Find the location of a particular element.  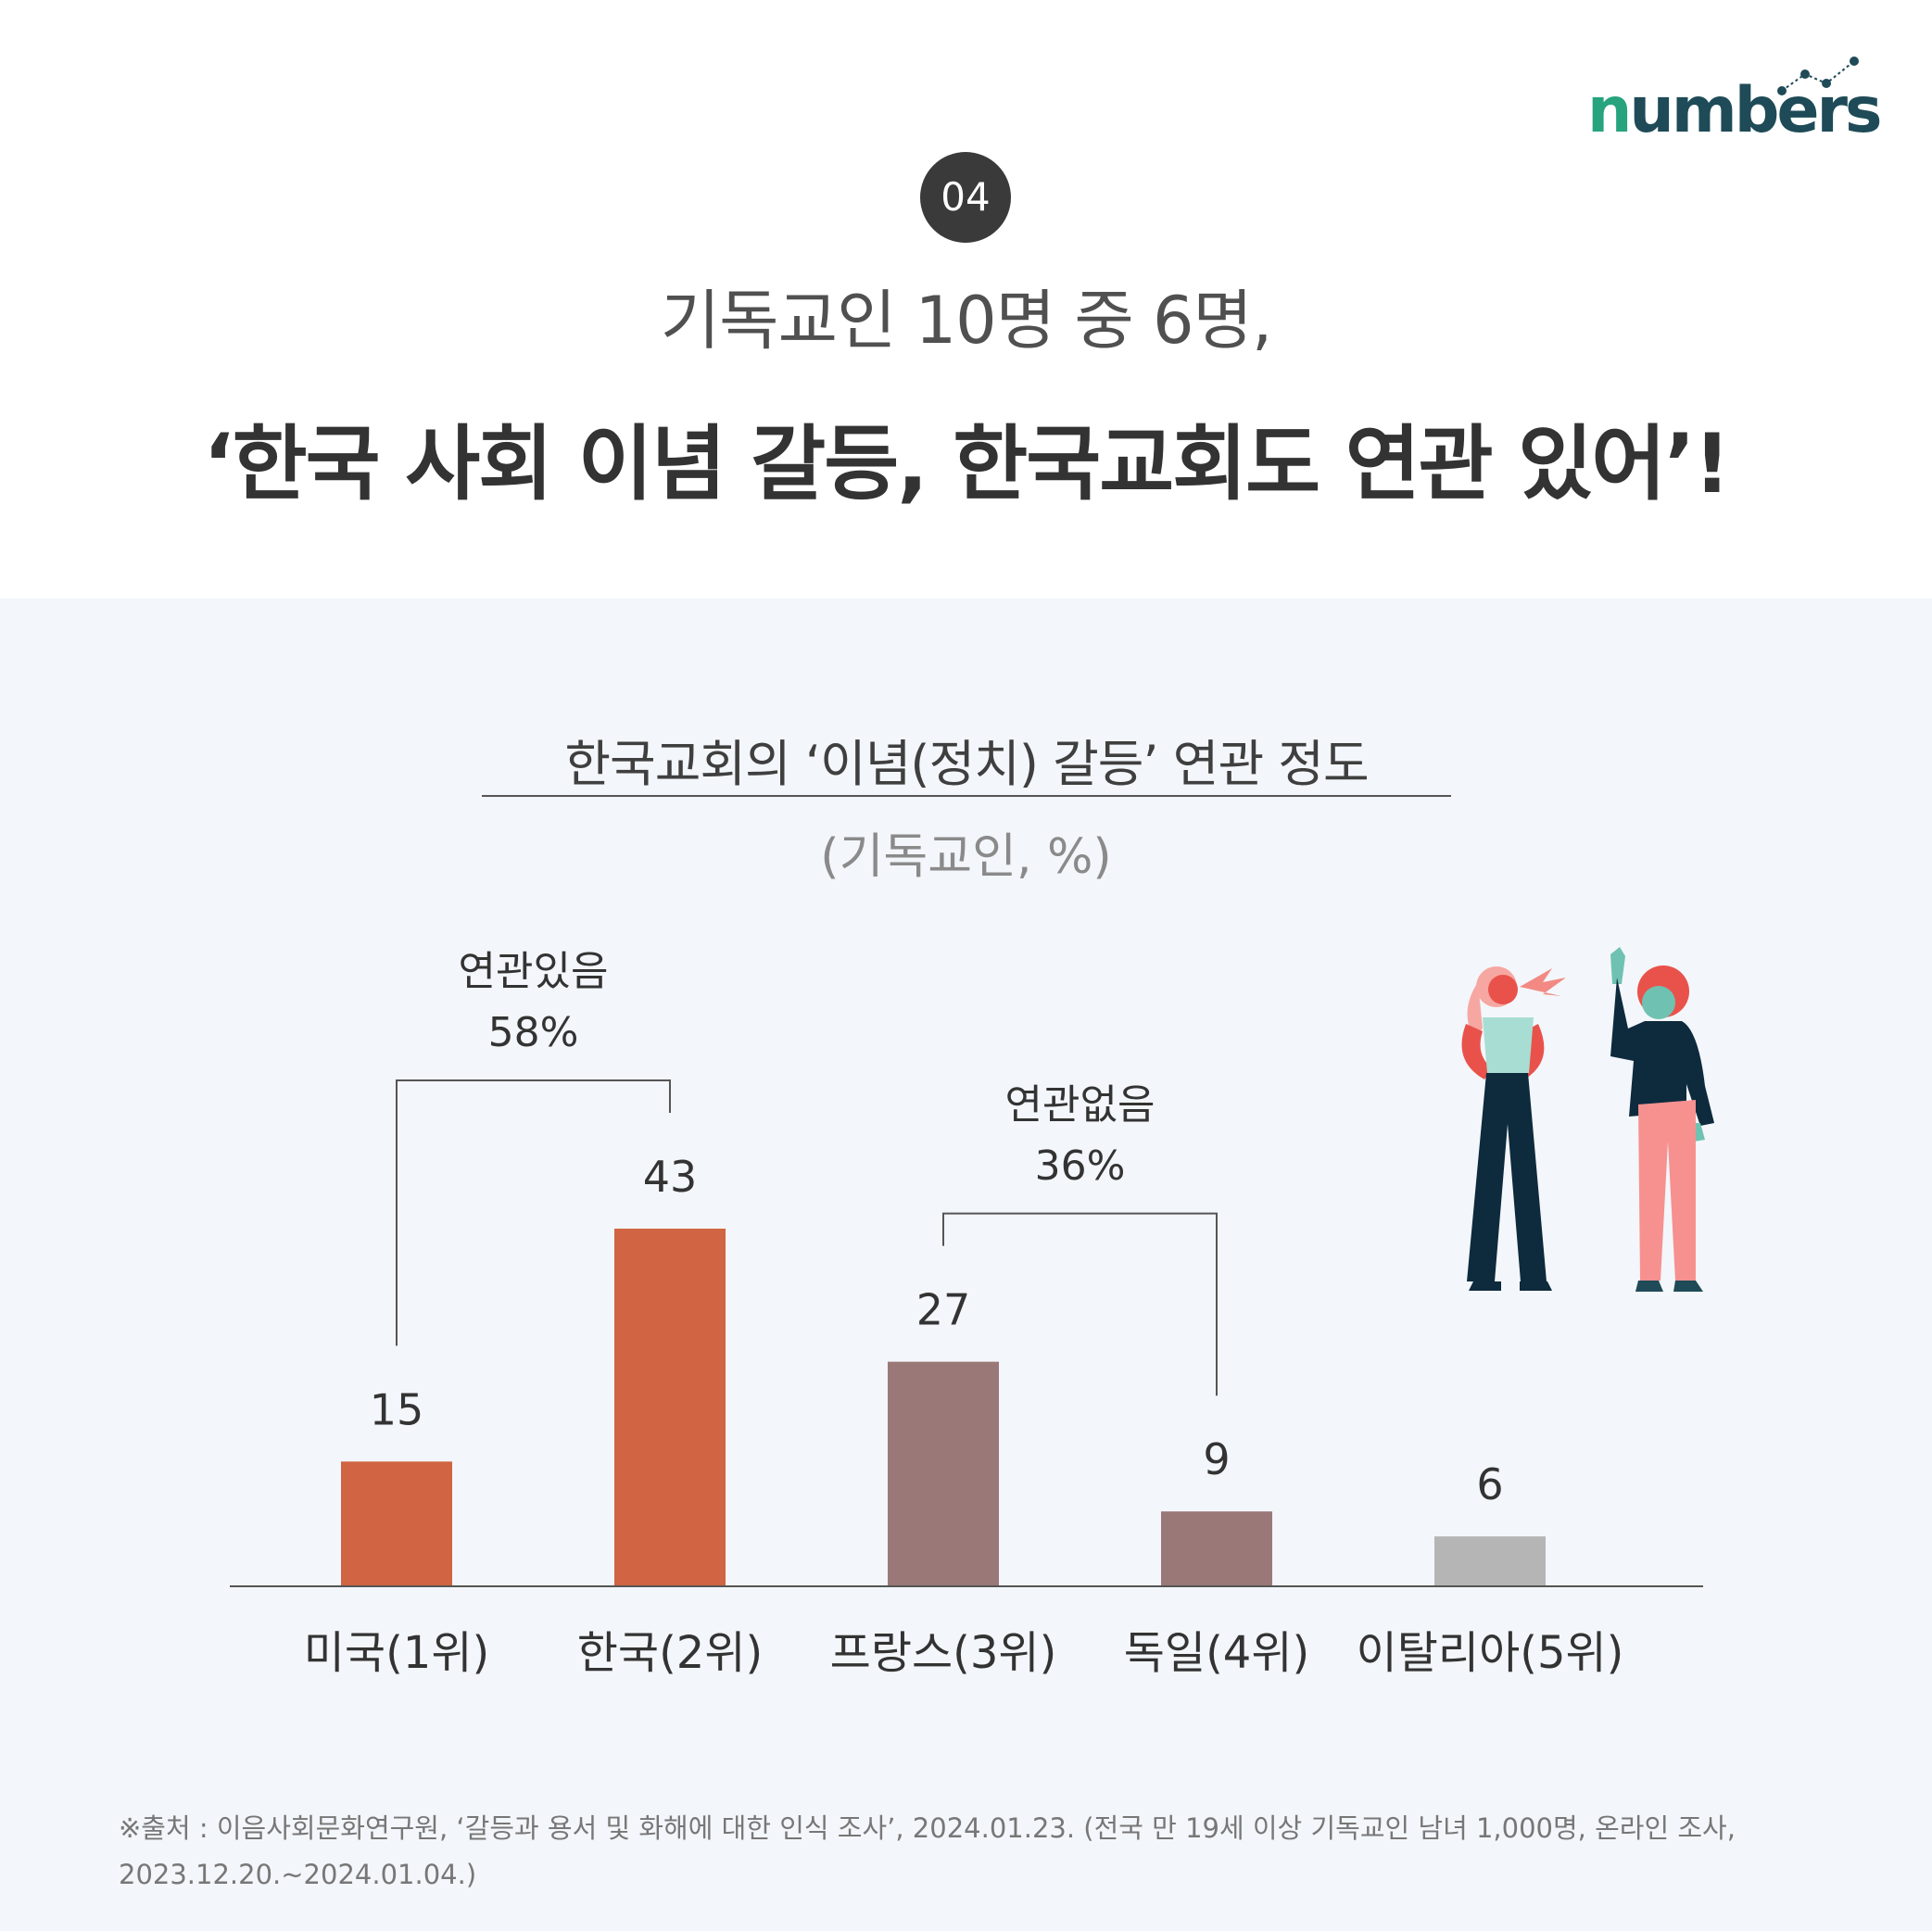

group-label-unrelated-value: 36% is located at coordinates (1080, 1166).